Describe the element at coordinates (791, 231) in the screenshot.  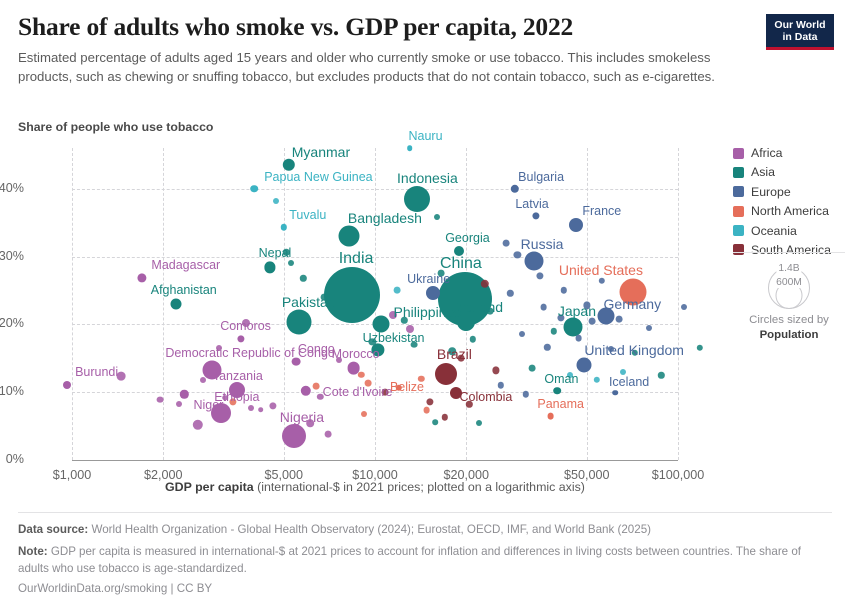
I see `legend-item-oceania: Oceania` at that location.